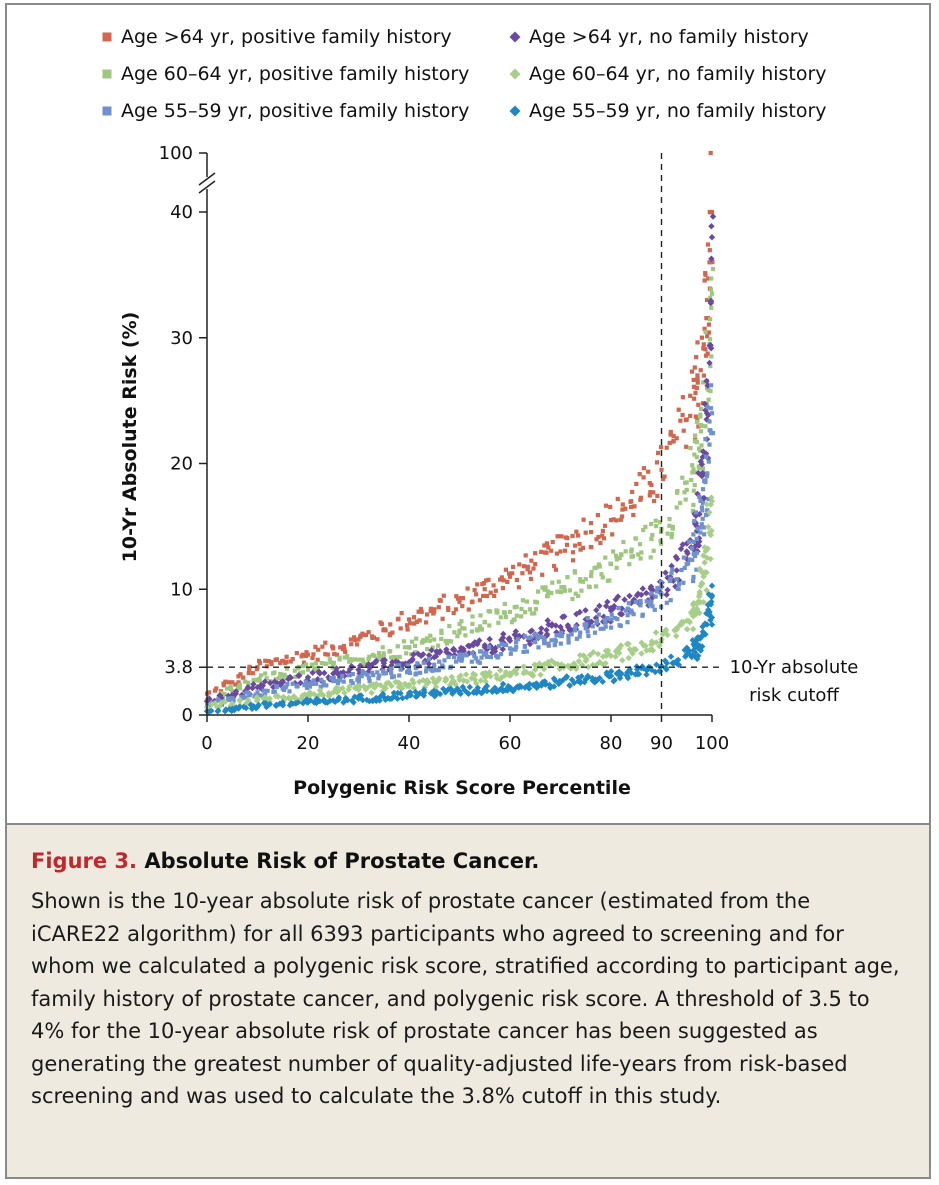 This screenshot has width=939, height=1185. What do you see at coordinates (130, 437) in the screenshot?
I see `y-axis-label: 10-Yr Absolute Risk (%)` at bounding box center [130, 437].